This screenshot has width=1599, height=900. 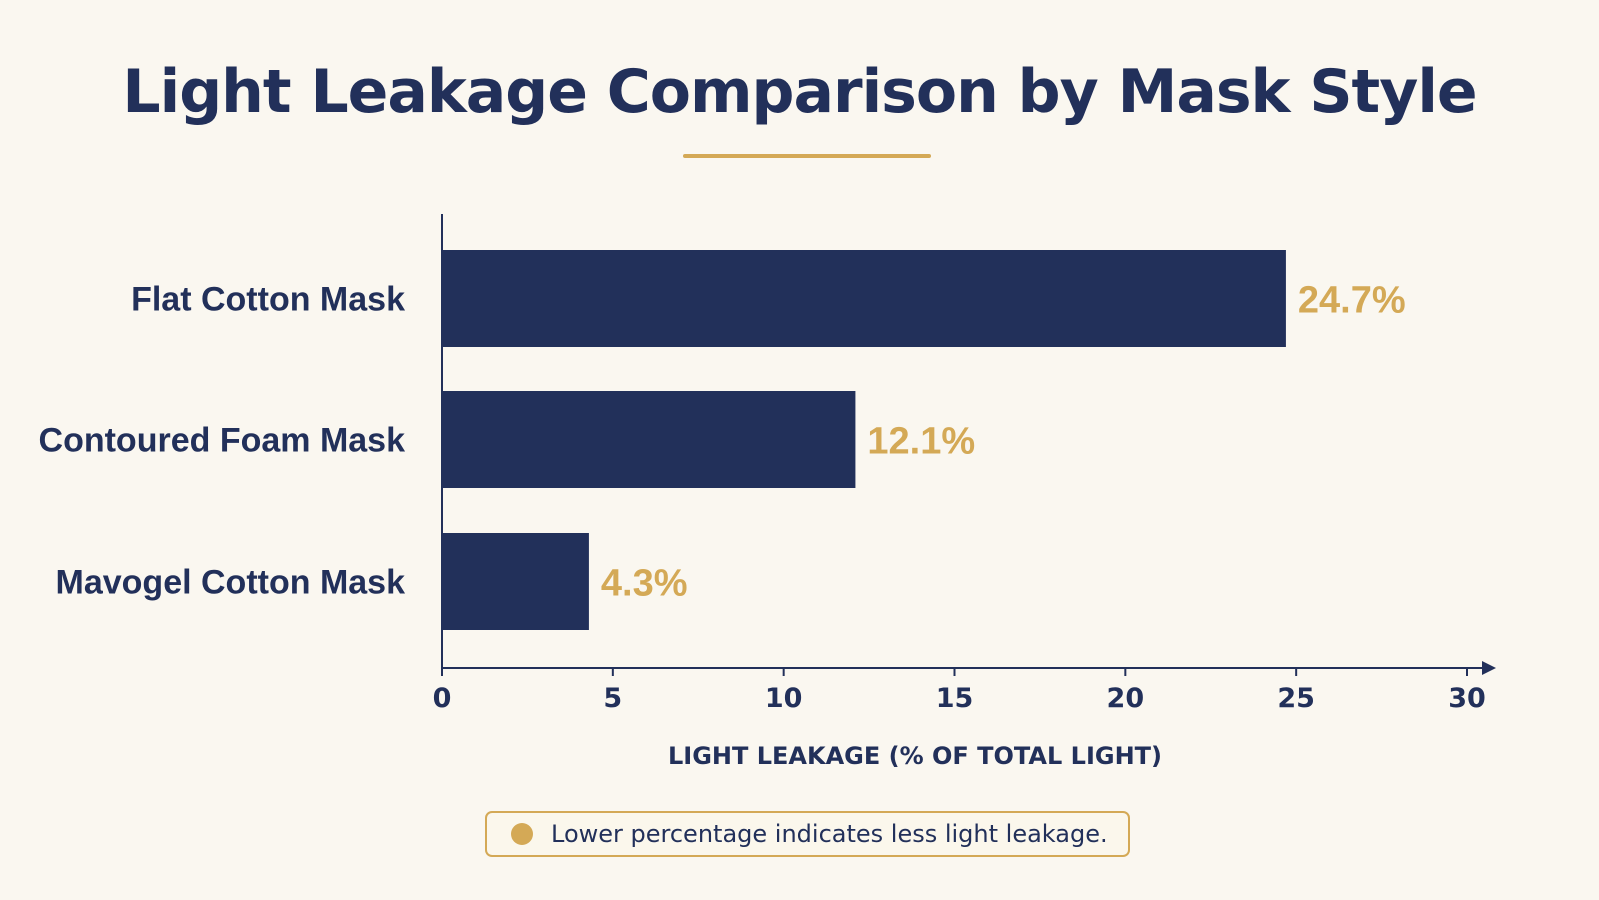 What do you see at coordinates (515, 581) in the screenshot?
I see `bar-mavogel-cotton-mask` at bounding box center [515, 581].